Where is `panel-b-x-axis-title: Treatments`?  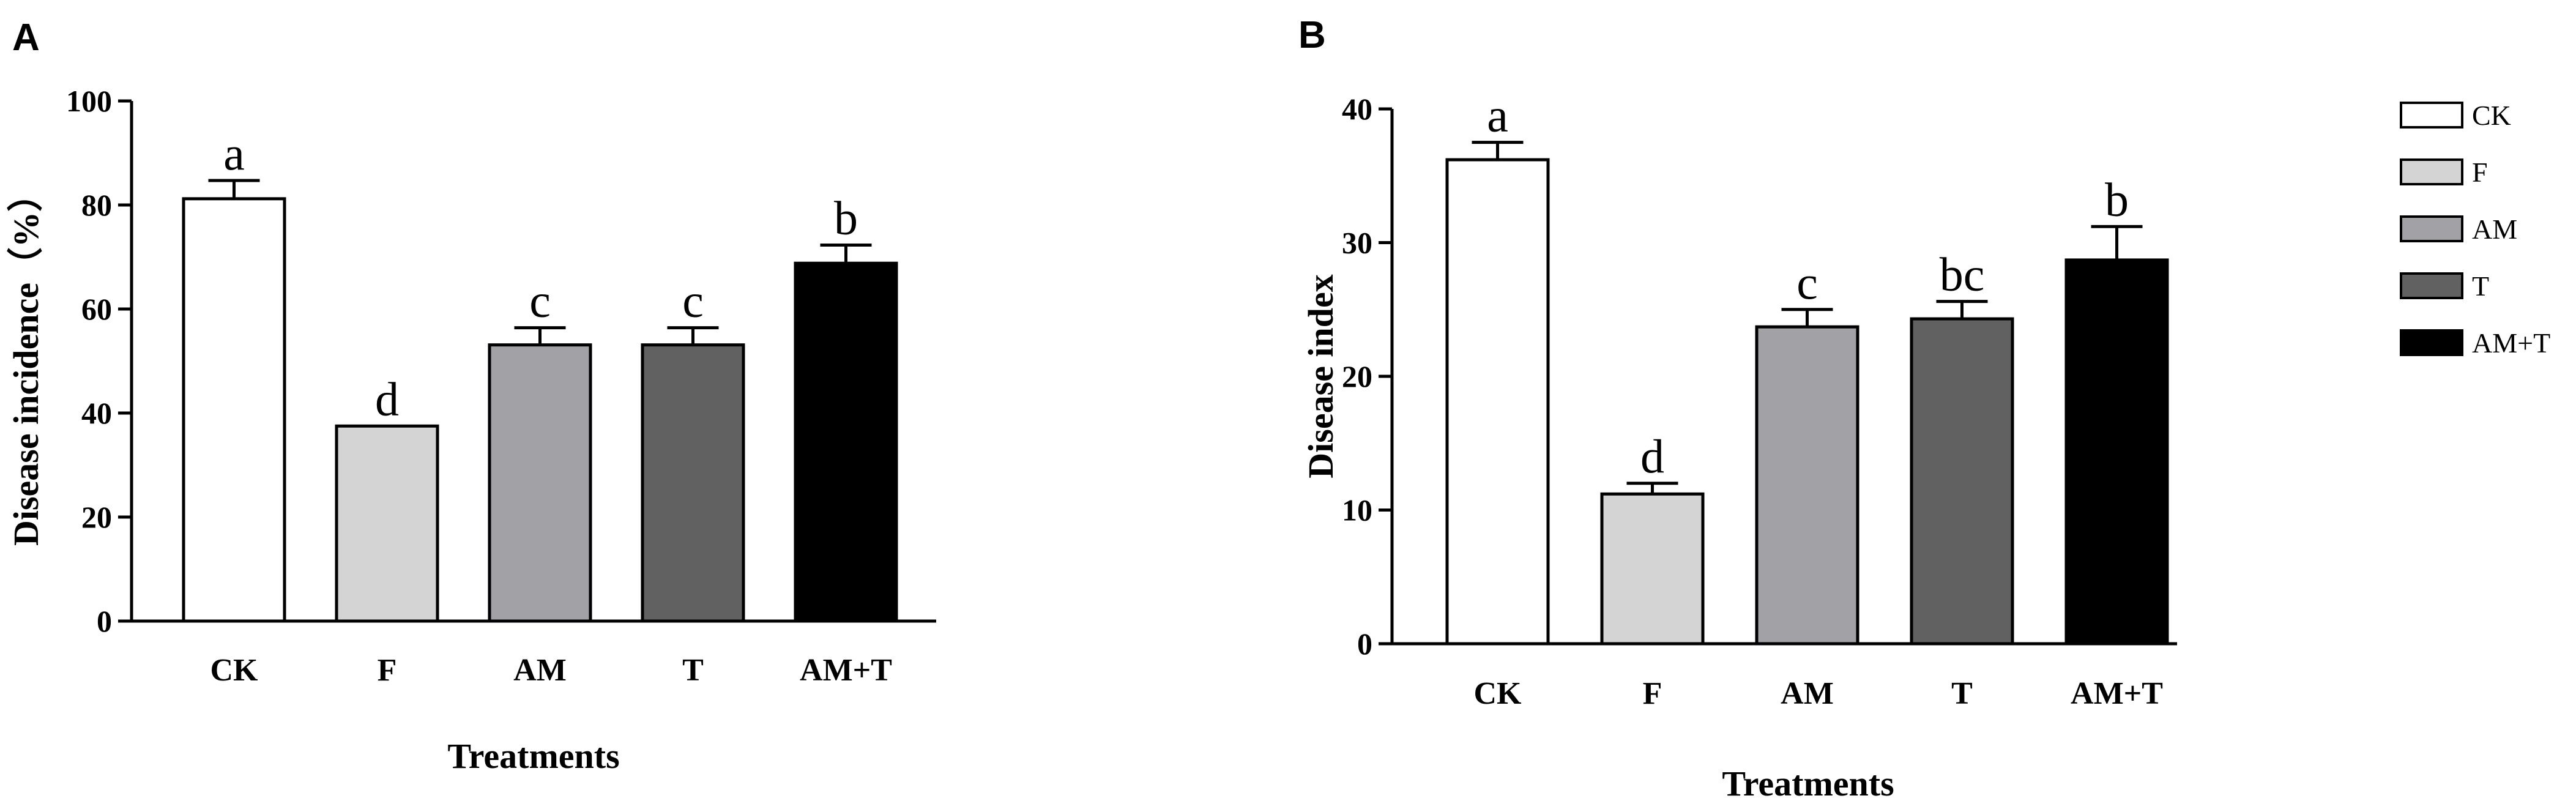 panel-b-x-axis-title: Treatments is located at coordinates (1808, 784).